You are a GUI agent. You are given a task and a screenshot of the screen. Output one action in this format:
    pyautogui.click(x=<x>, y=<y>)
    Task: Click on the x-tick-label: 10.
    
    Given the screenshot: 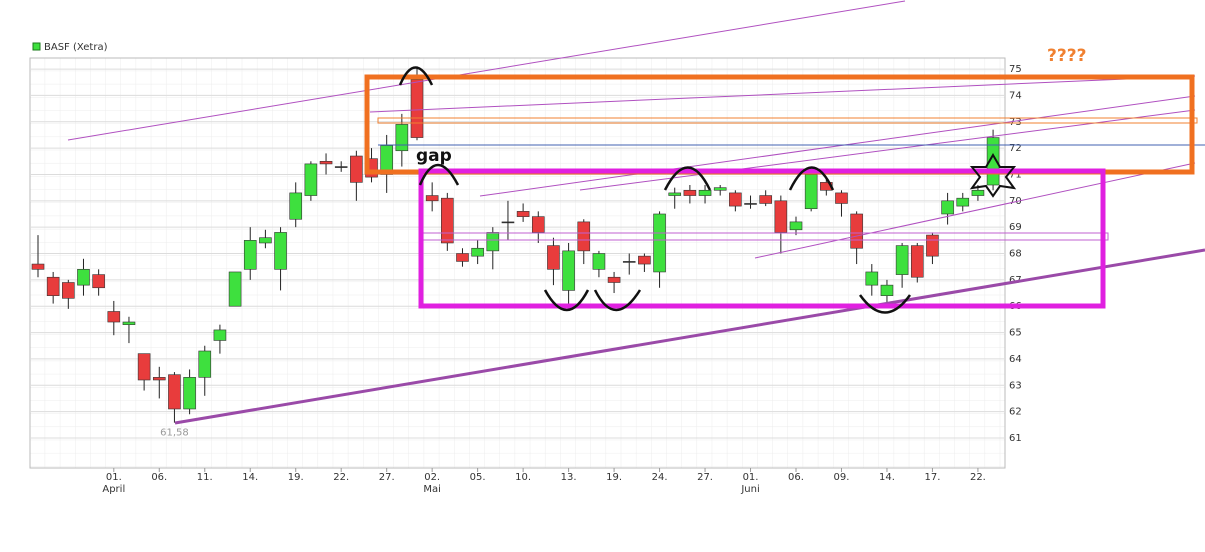 What is the action you would take?
    pyautogui.click(x=523, y=477)
    